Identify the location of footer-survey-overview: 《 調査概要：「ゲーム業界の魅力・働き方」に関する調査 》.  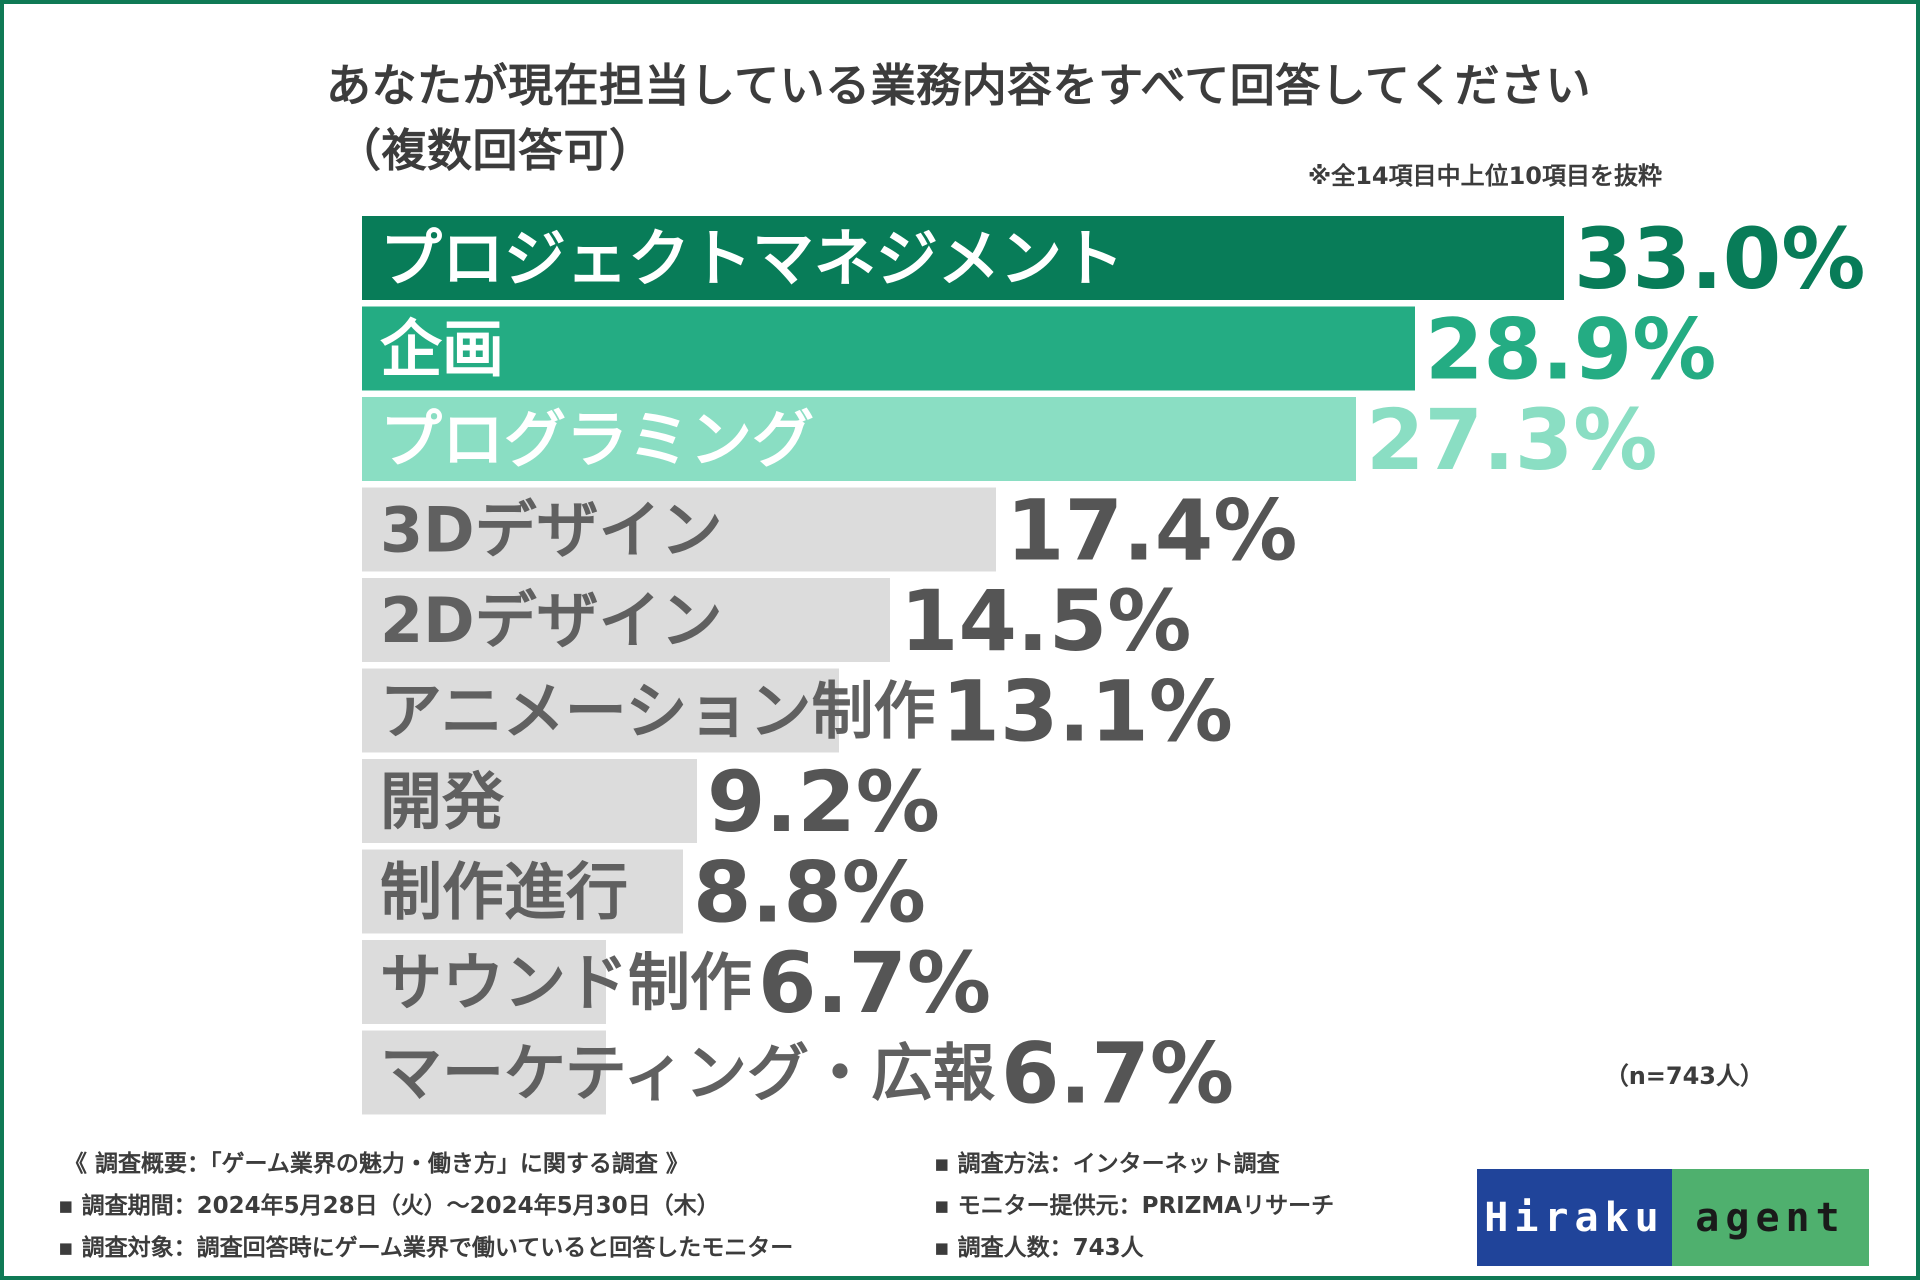
(376, 1164).